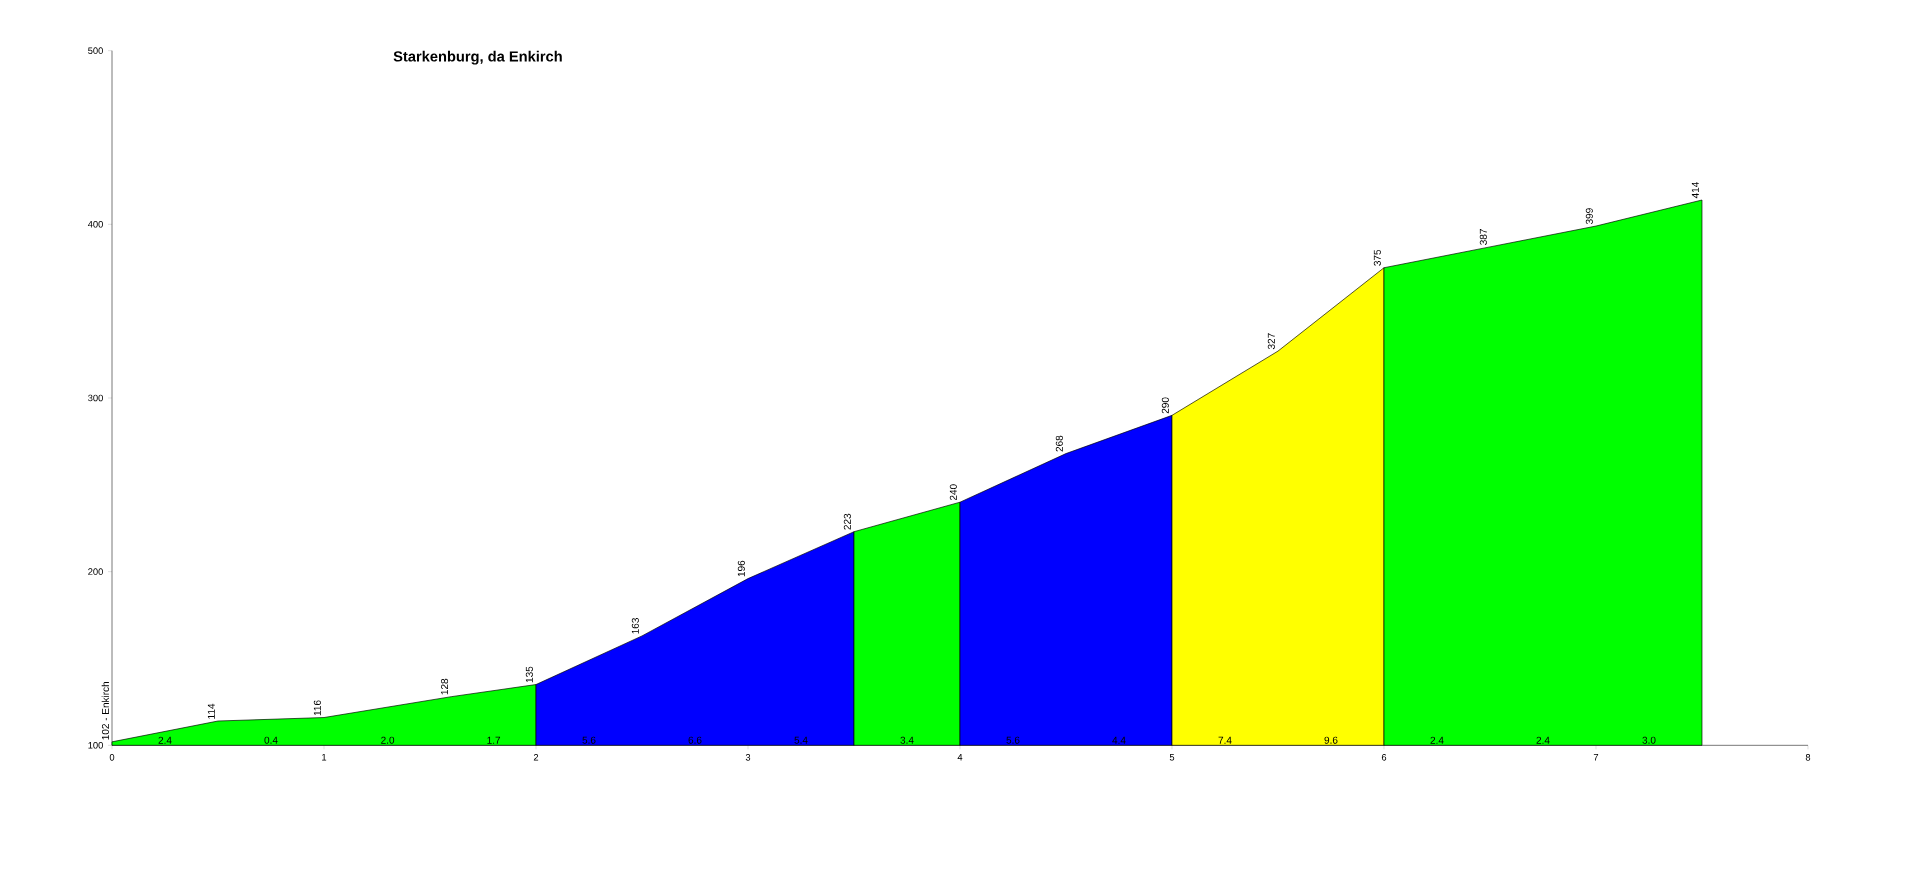 The width and height of the screenshot is (1908, 881). Describe the element at coordinates (907, 740) in the screenshot. I see `annotation: 3.4` at that location.